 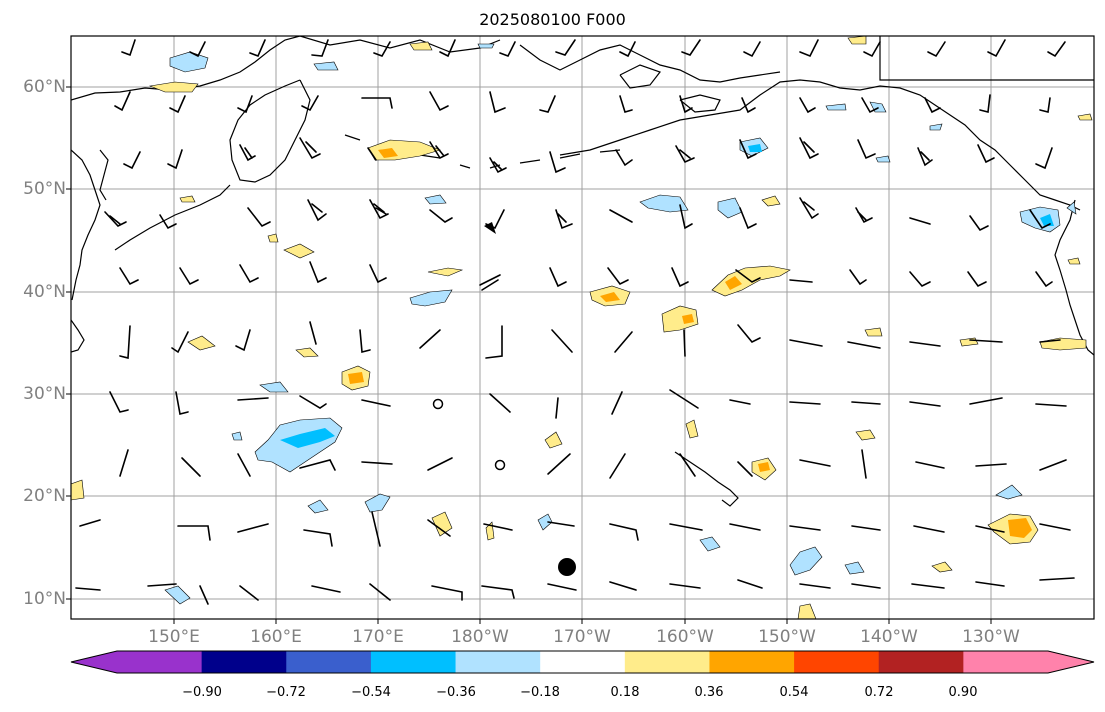 What do you see at coordinates (709, 692) in the screenshot?
I see `colorbar-tick-label: 0.36` at bounding box center [709, 692].